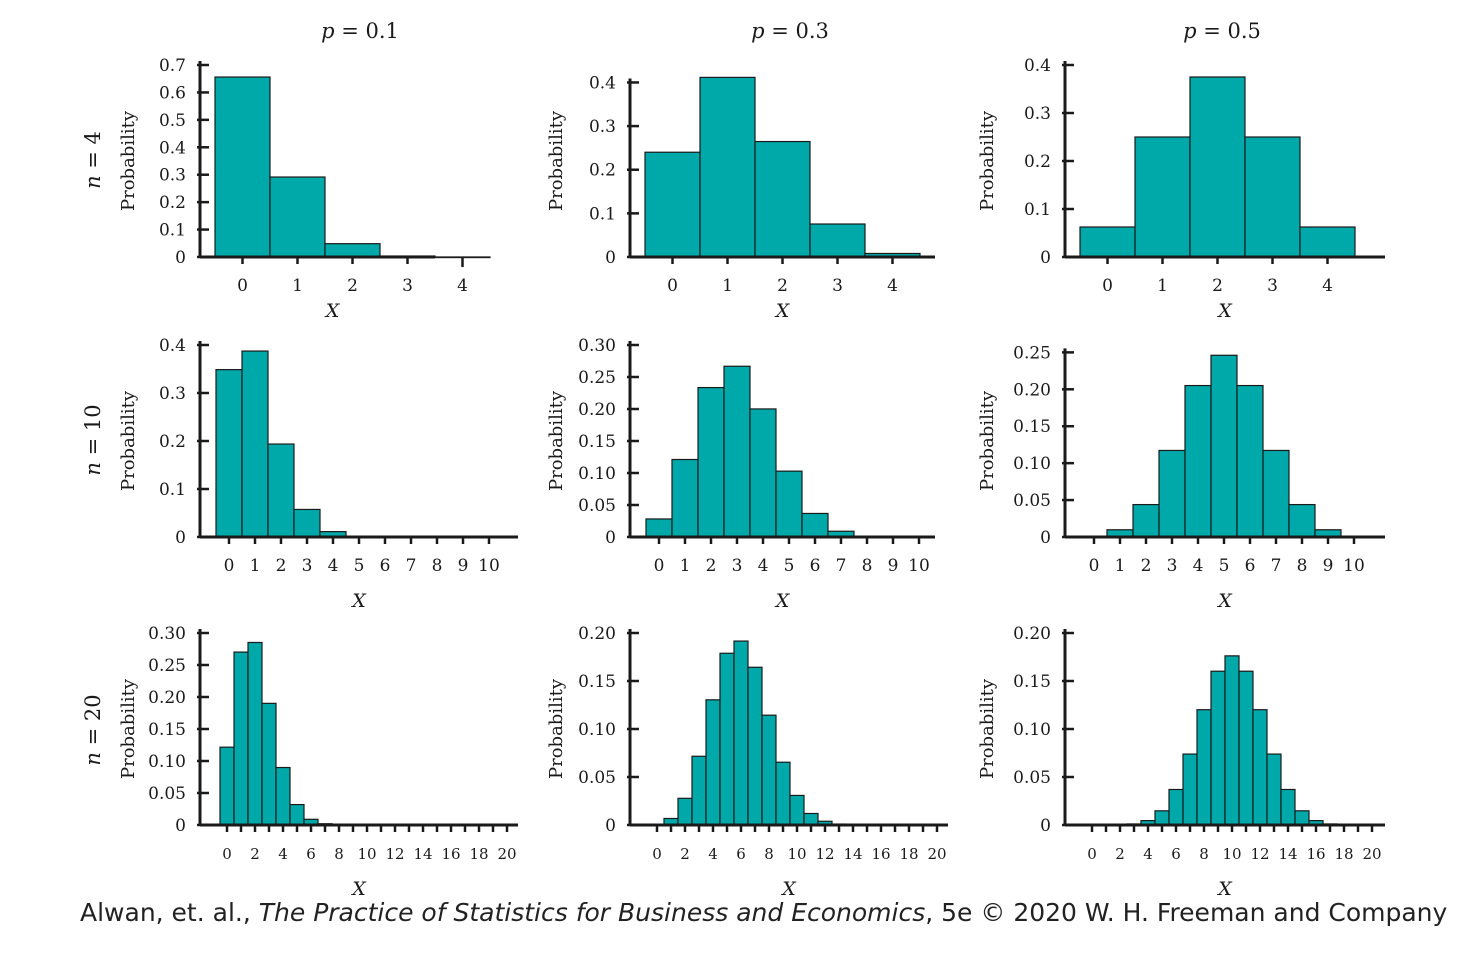 Image resolution: width=1464 pixels, height=955 pixels. Describe the element at coordinates (93, 729) in the screenshot. I see `row-header-3: n = 20` at that location.